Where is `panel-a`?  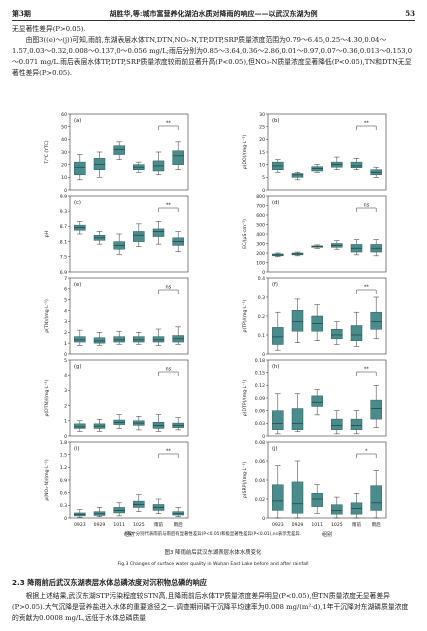 panel-a is located at coordinates (128, 152).